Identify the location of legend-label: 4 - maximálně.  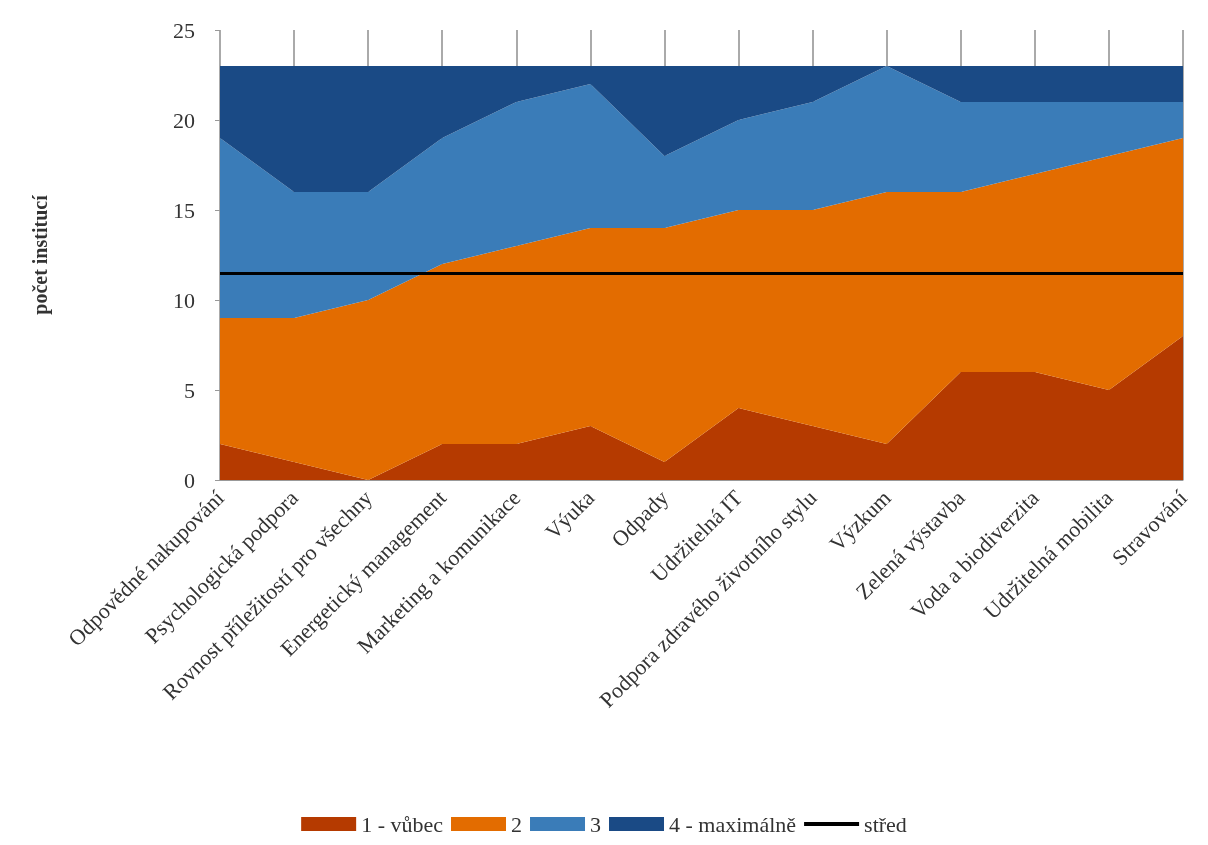
(733, 824).